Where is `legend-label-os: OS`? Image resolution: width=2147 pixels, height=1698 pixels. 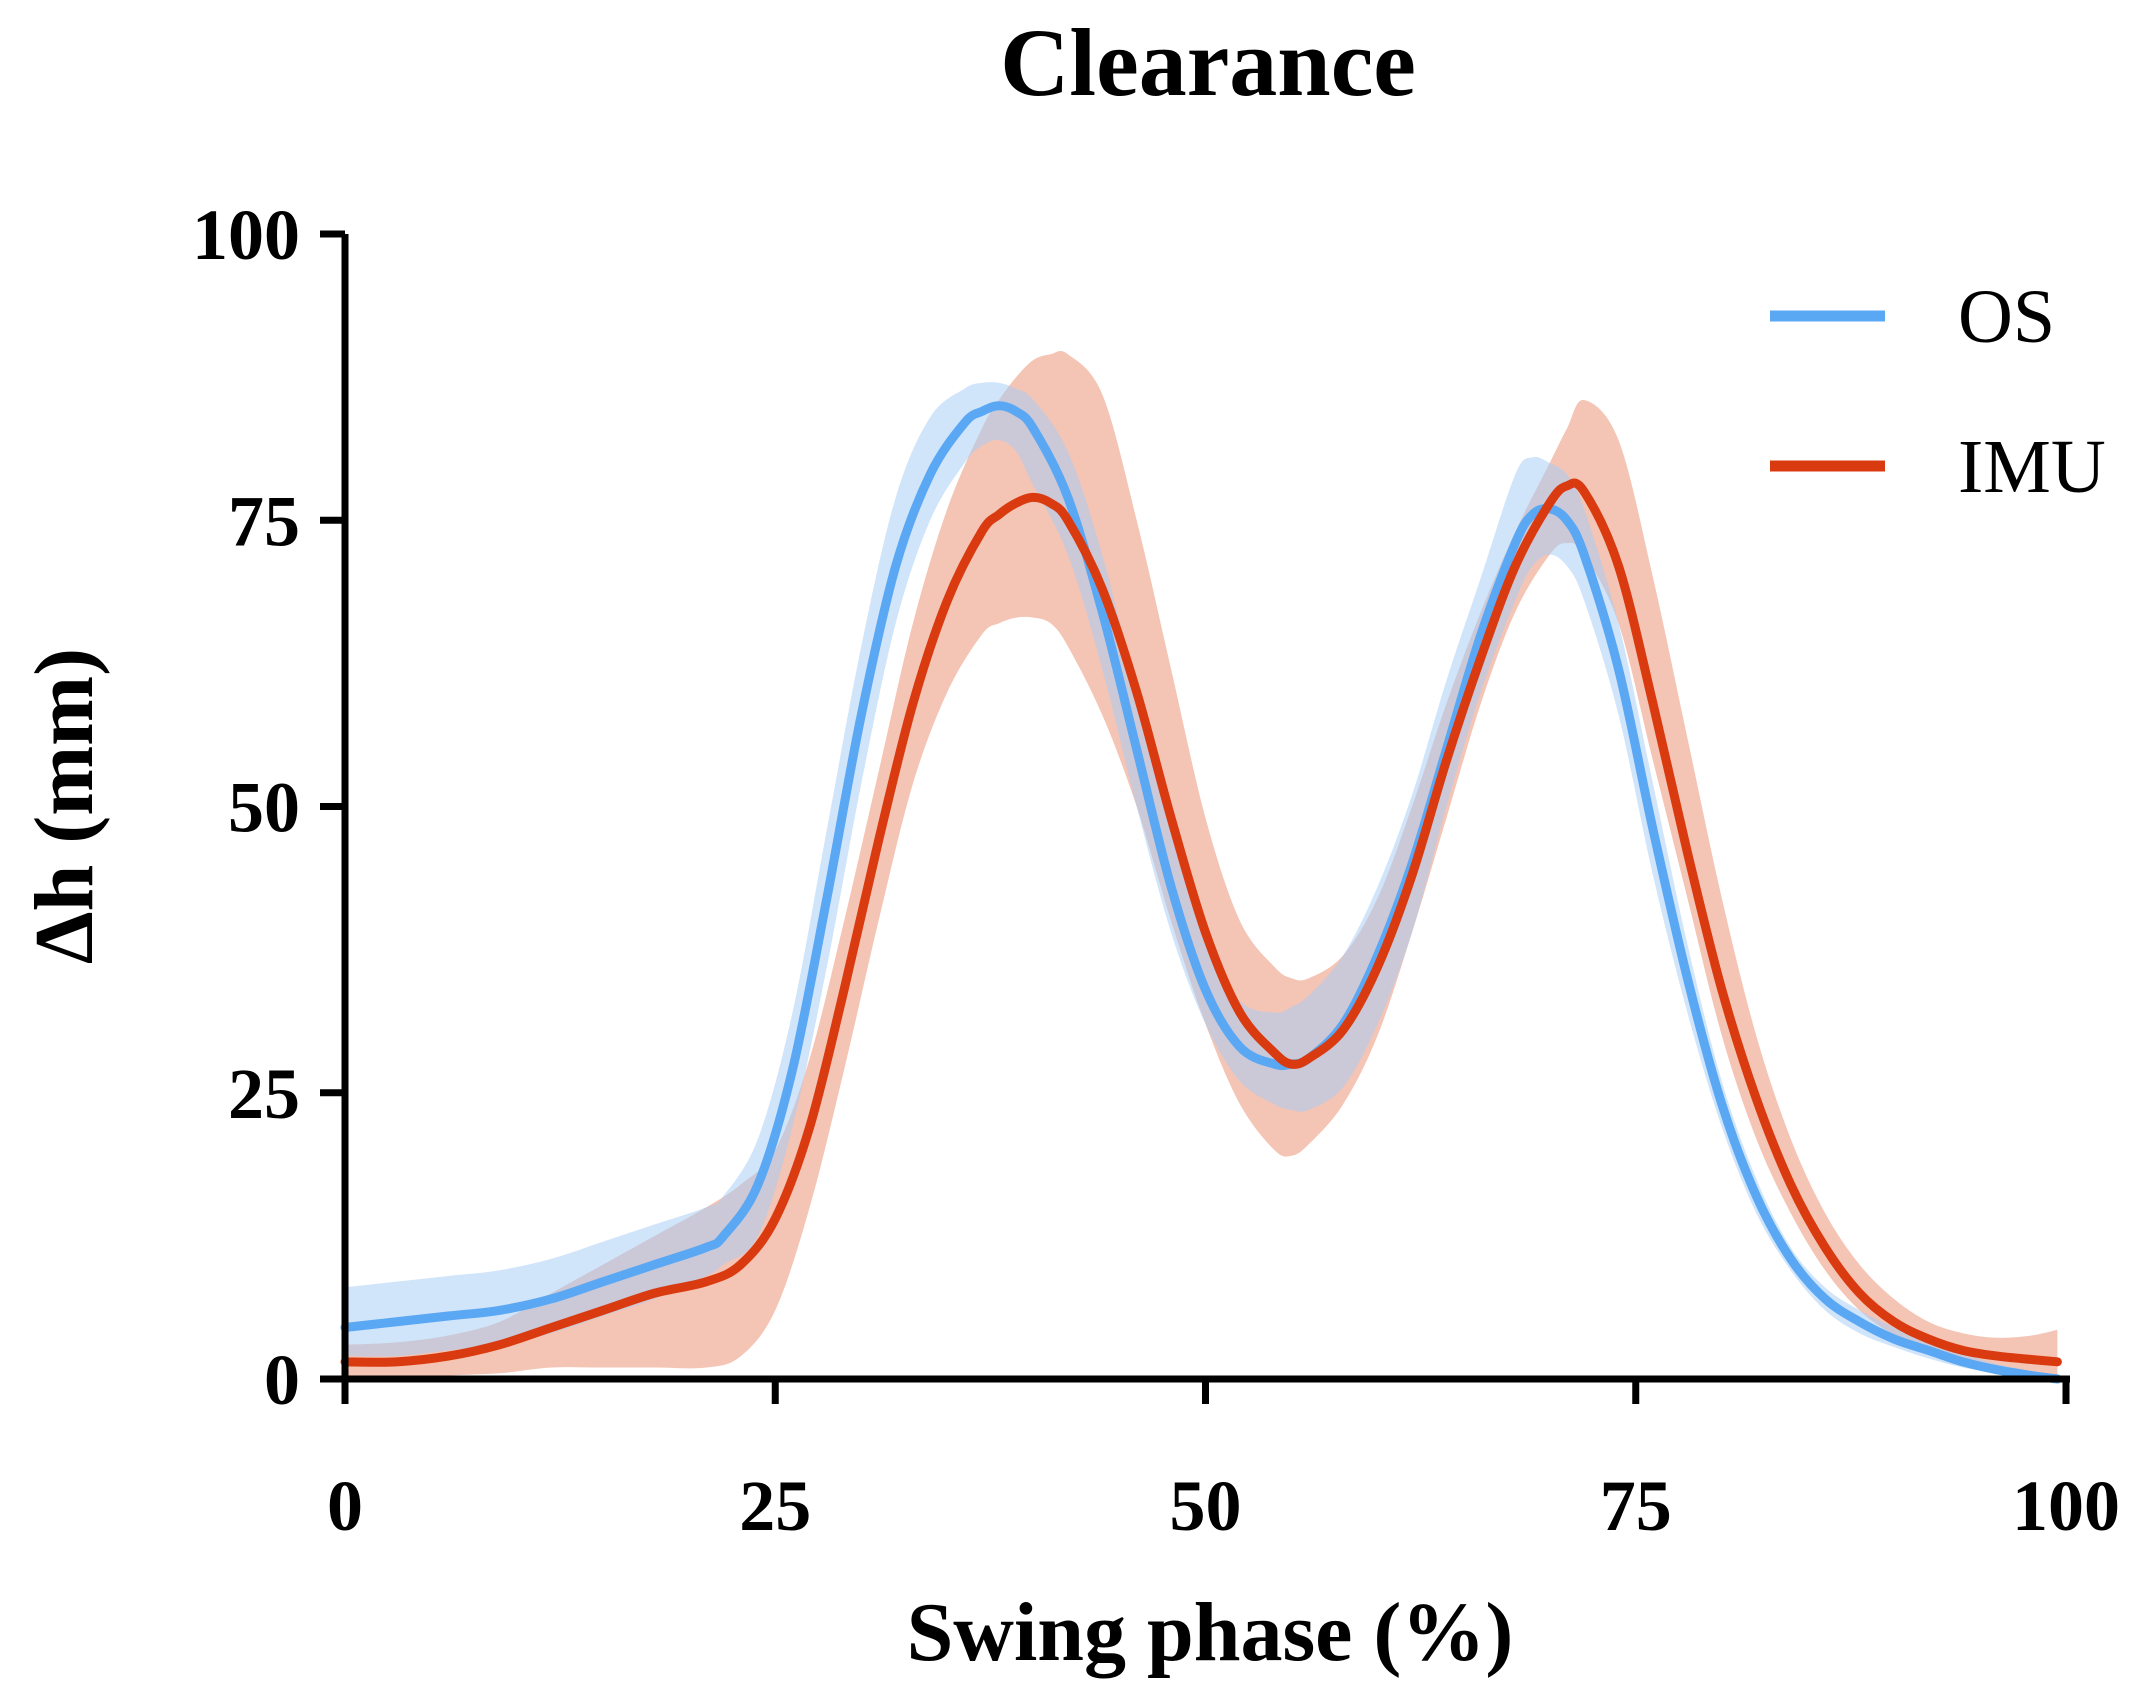 legend-label-os: OS is located at coordinates (2006, 317).